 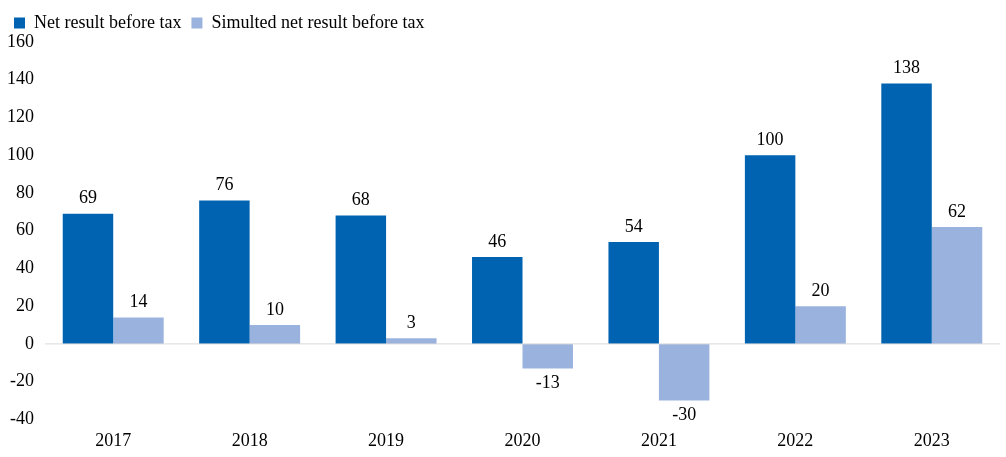 What do you see at coordinates (87, 197) in the screenshot?
I see `data-label: 69` at bounding box center [87, 197].